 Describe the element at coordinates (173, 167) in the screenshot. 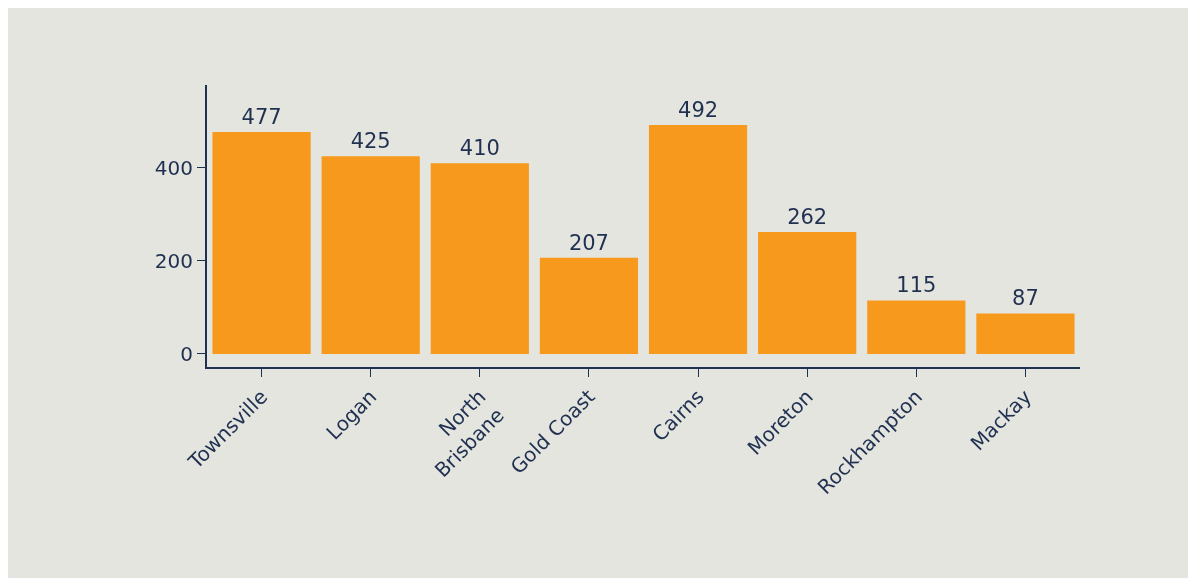

I see `y-tick-label: 400` at that location.